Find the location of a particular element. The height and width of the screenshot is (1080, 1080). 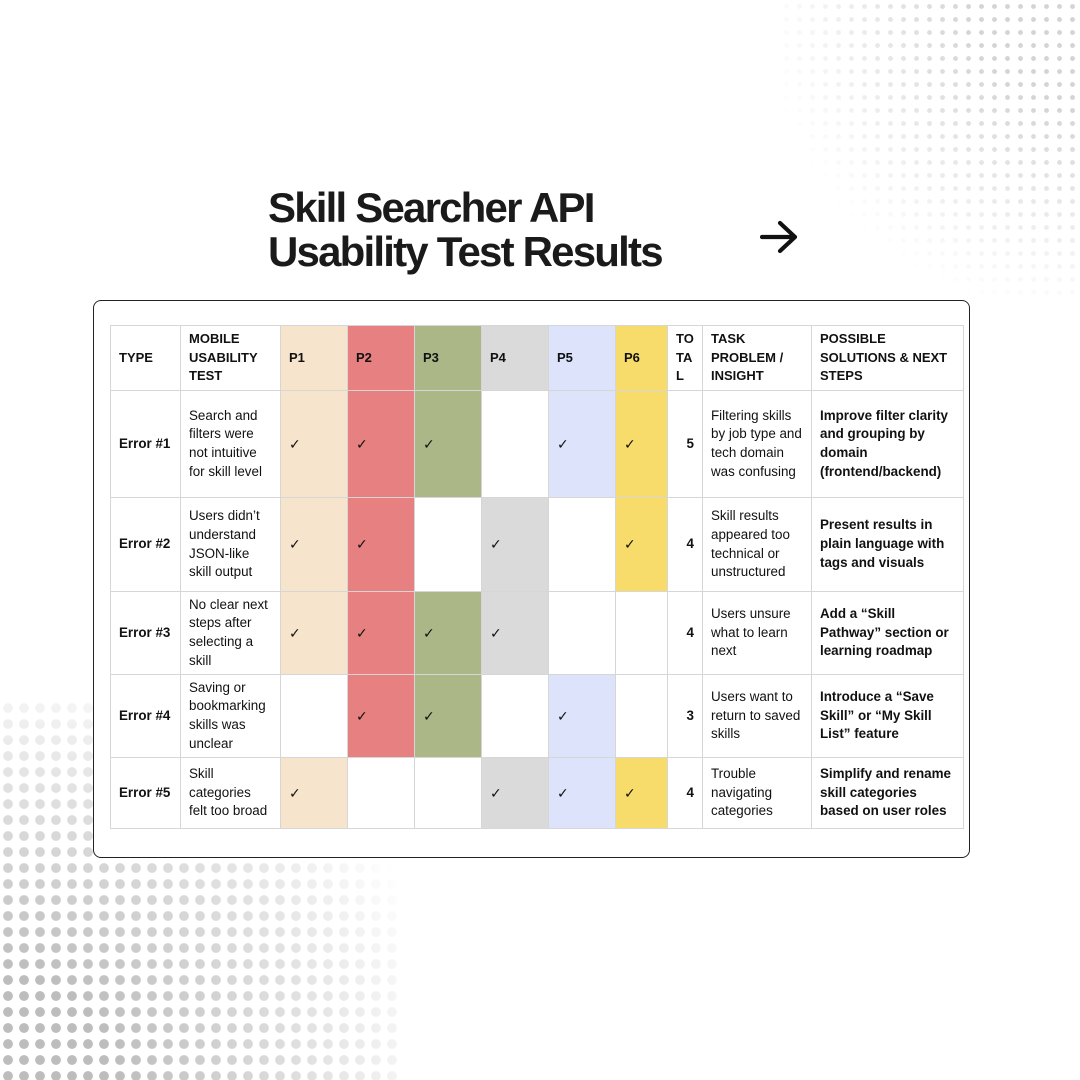

row-type: Error #3 is located at coordinates (145, 633).